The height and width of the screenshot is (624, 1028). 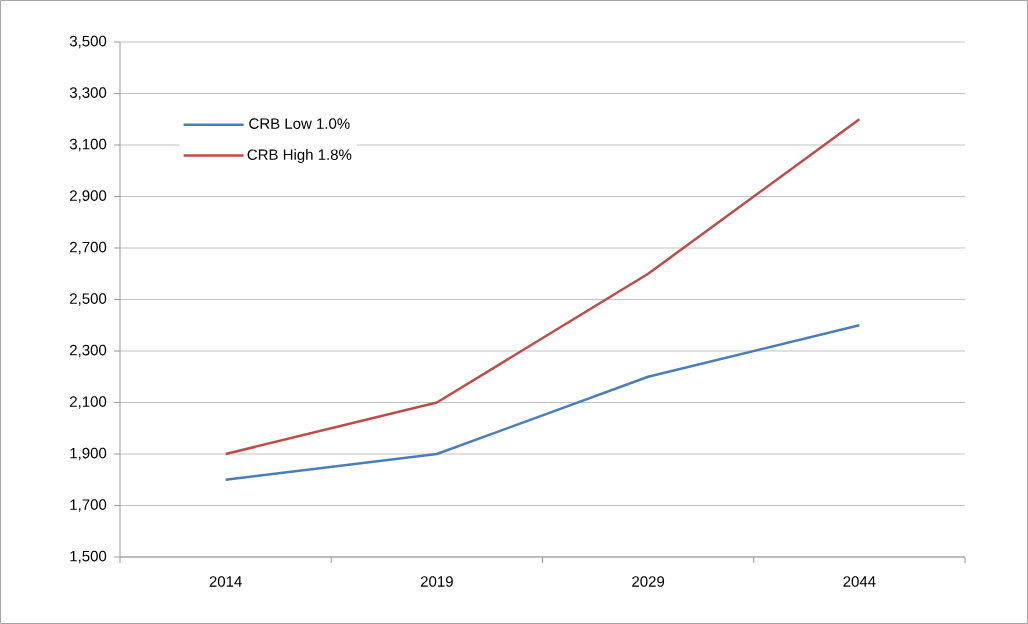 I want to click on y-tick-label: 3,500, so click(x=88, y=42).